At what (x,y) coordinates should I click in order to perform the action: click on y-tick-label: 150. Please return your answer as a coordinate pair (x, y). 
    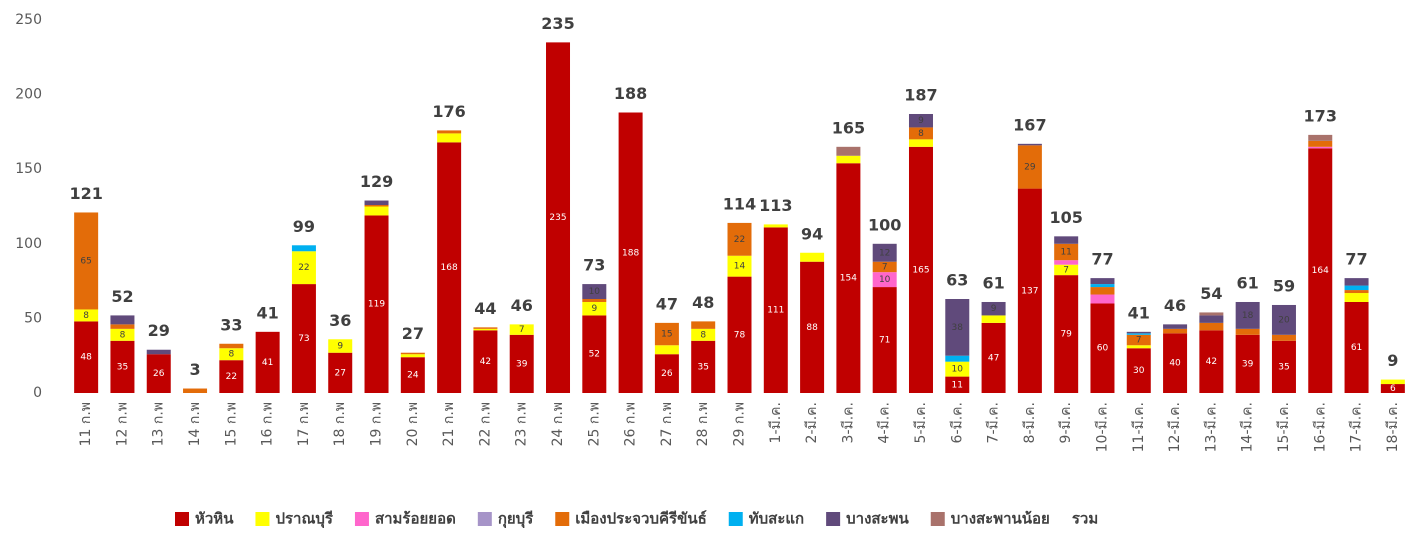
    Looking at the image, I should click on (28, 169).